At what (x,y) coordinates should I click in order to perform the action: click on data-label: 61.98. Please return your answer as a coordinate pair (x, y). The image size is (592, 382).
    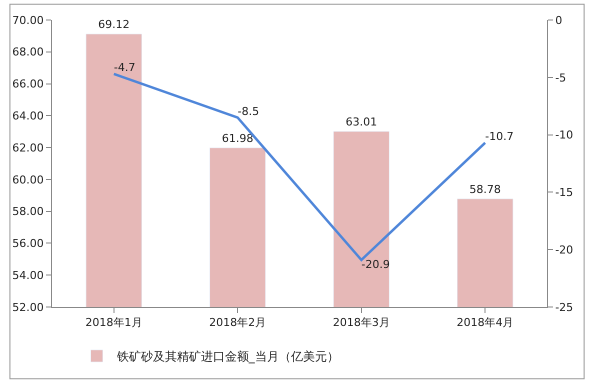
    Looking at the image, I should click on (238, 138).